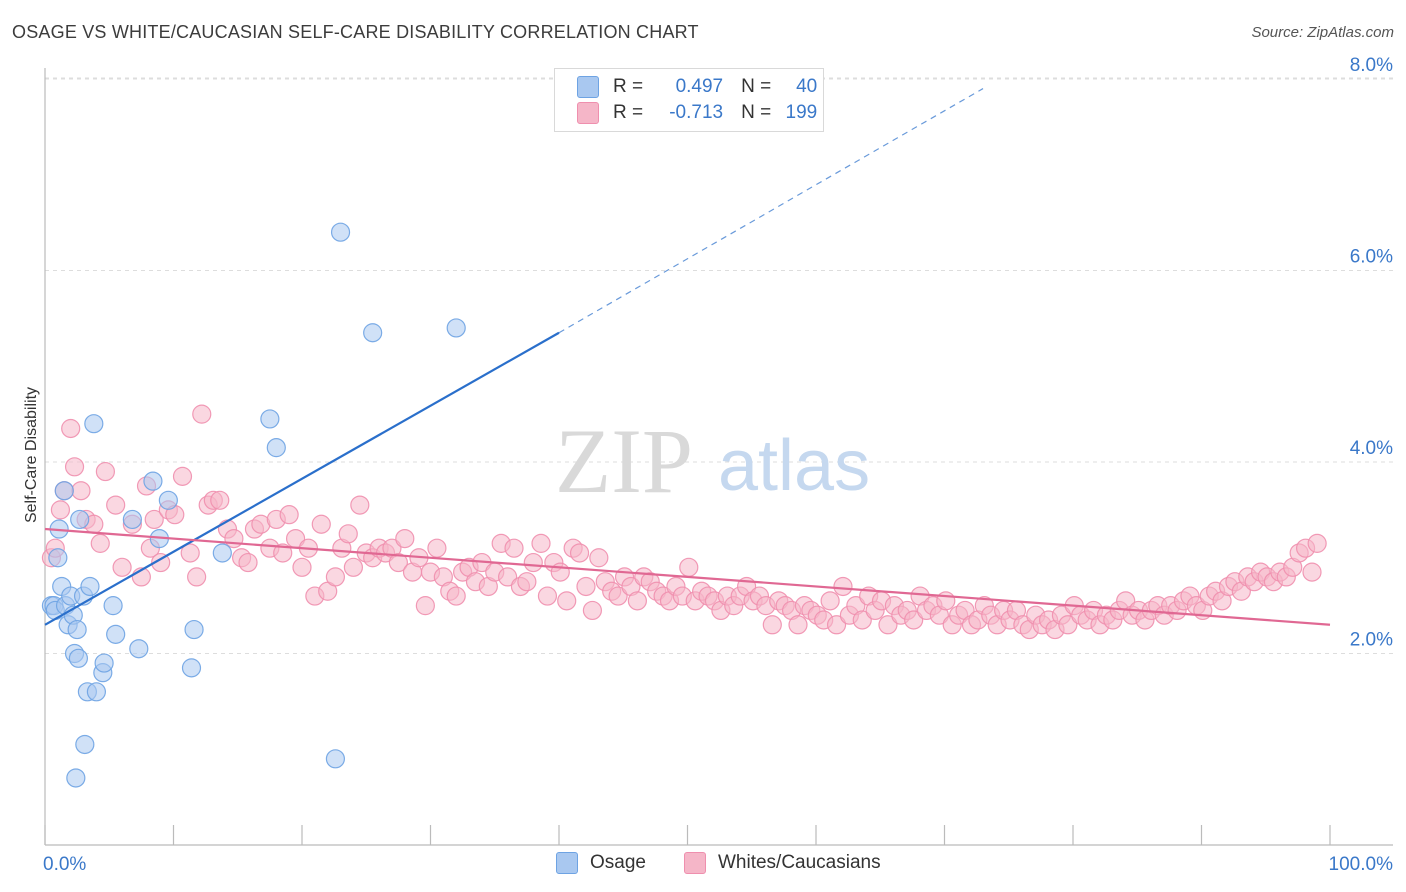  What do you see at coordinates (1371, 448) in the screenshot?
I see `y-tick-label: 4.0%` at bounding box center [1371, 448].